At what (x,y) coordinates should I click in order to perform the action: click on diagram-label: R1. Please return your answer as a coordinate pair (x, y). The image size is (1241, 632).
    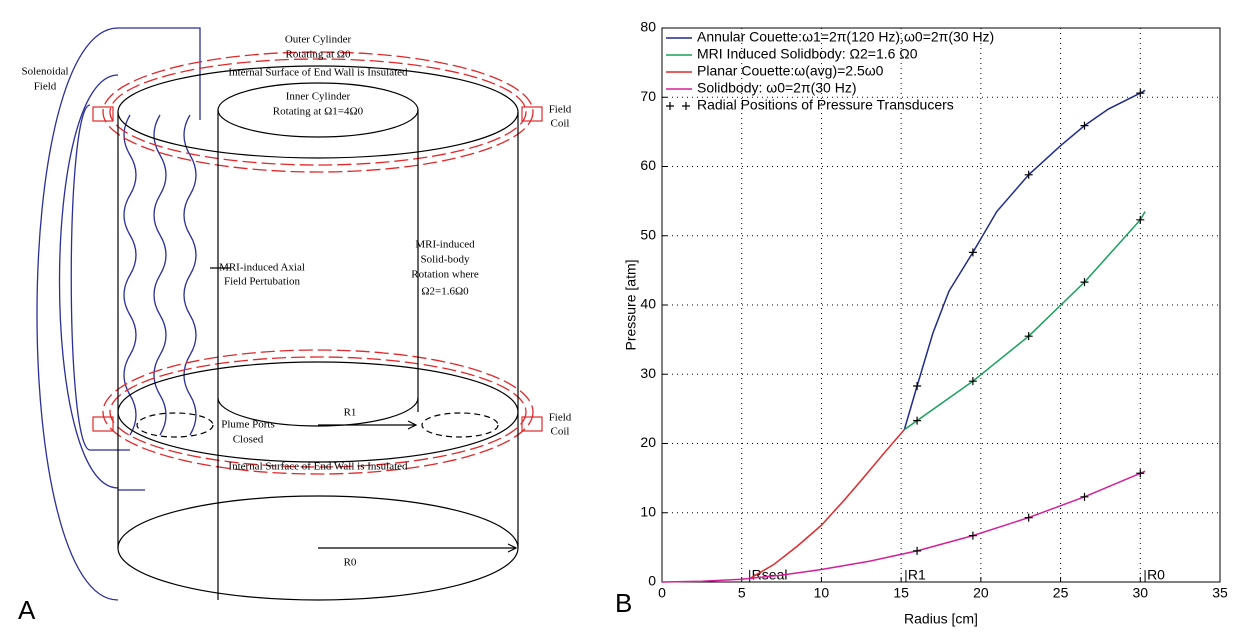
    Looking at the image, I should click on (350, 413).